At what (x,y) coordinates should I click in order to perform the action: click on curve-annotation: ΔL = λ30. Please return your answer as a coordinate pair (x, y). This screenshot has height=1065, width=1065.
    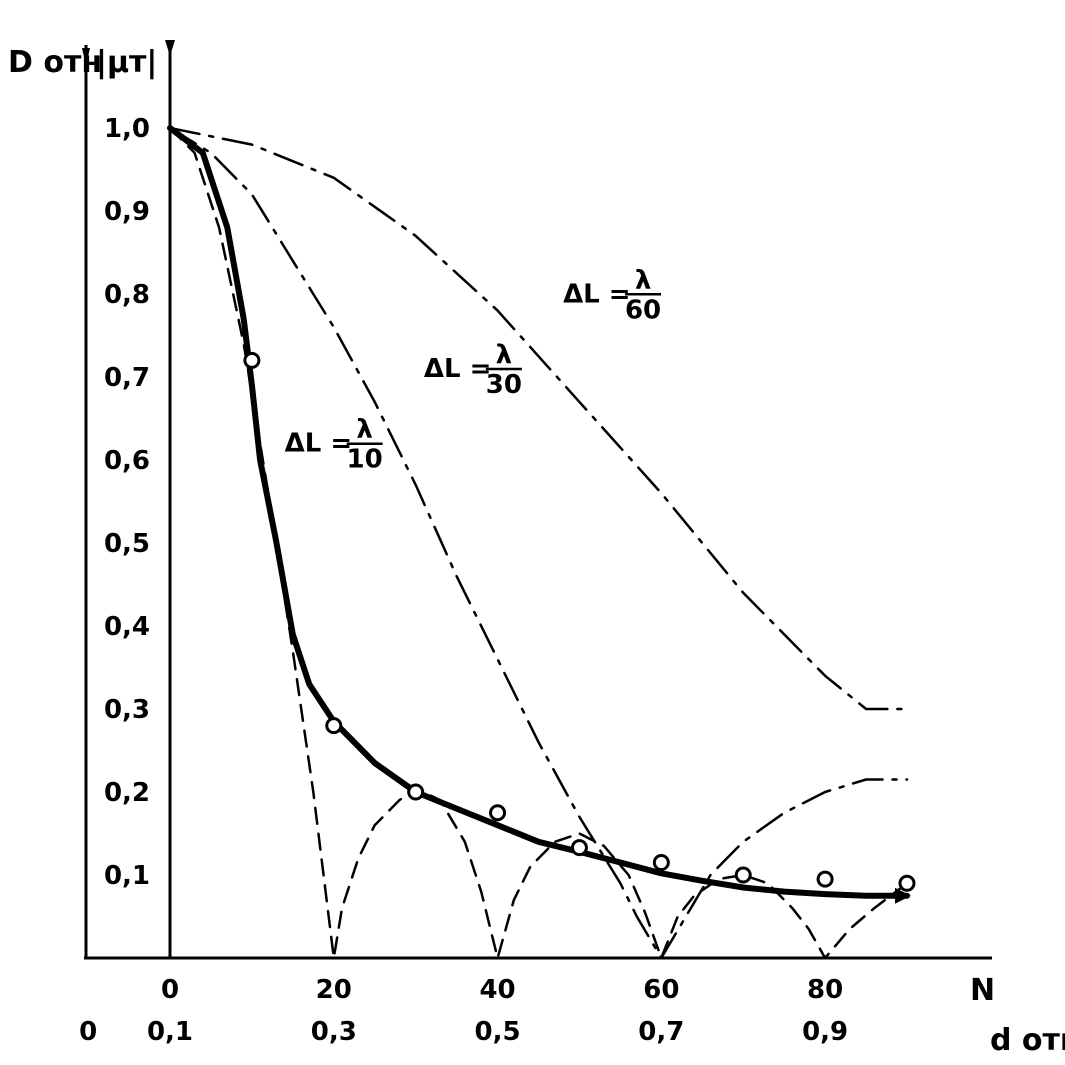
    Looking at the image, I should click on (473, 370).